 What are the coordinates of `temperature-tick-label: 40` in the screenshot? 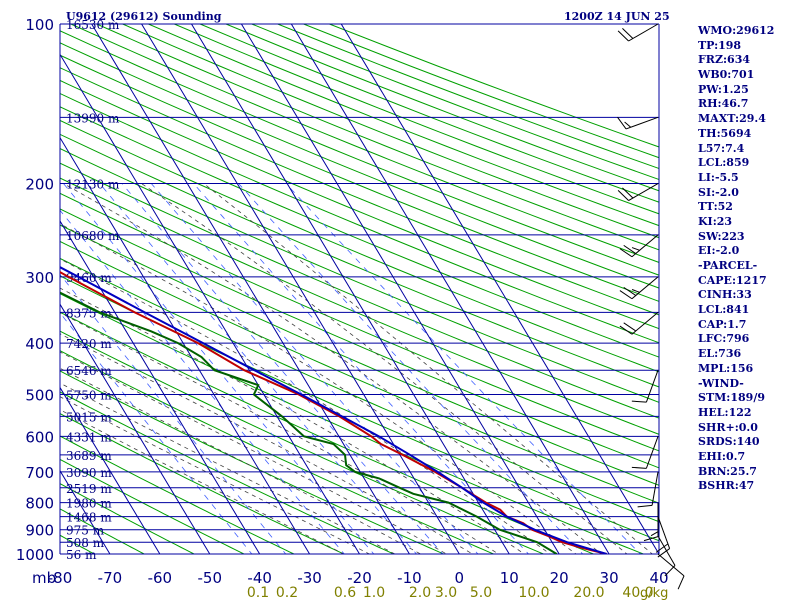 It's located at (658, 578).